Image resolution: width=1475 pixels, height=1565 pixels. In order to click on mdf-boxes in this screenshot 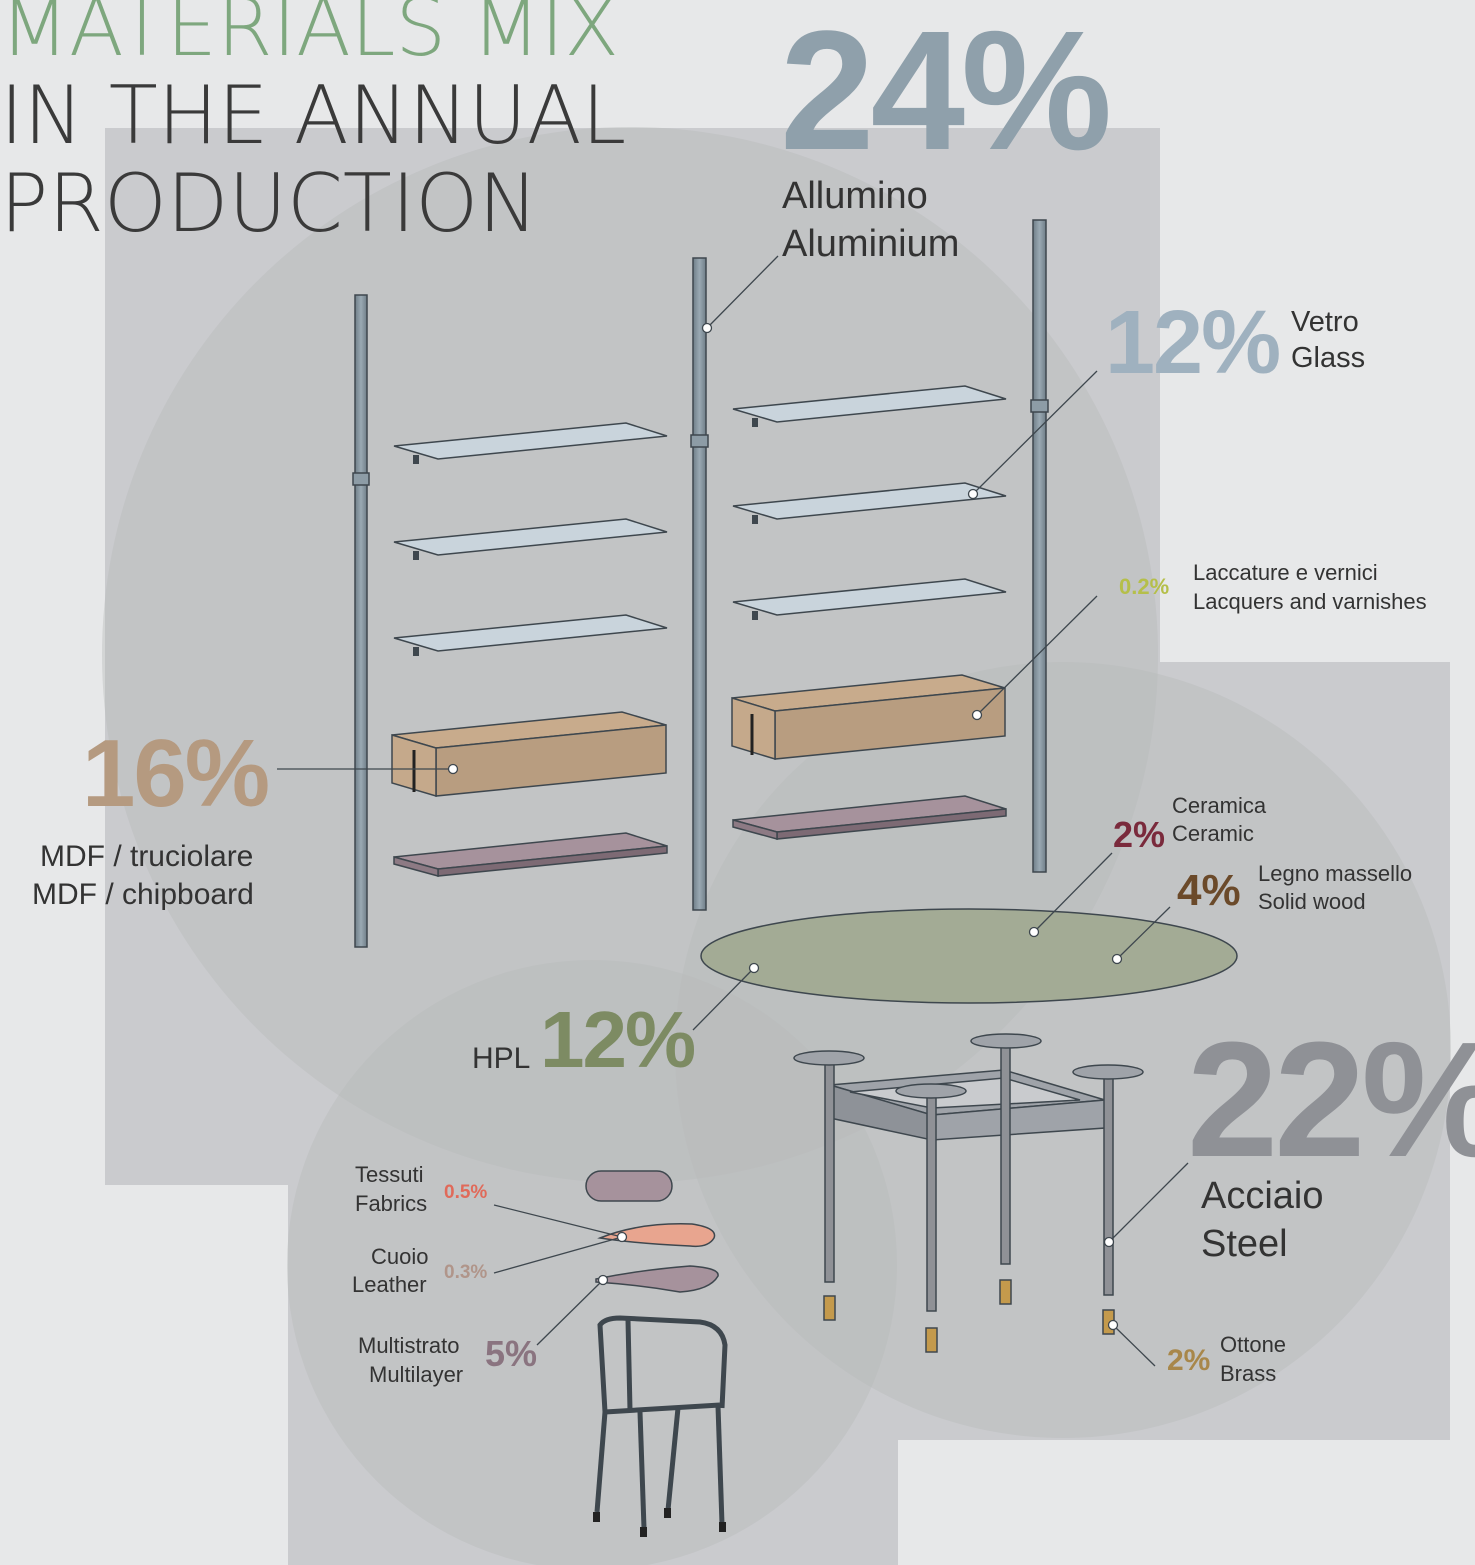, I will do `click(698, 736)`.